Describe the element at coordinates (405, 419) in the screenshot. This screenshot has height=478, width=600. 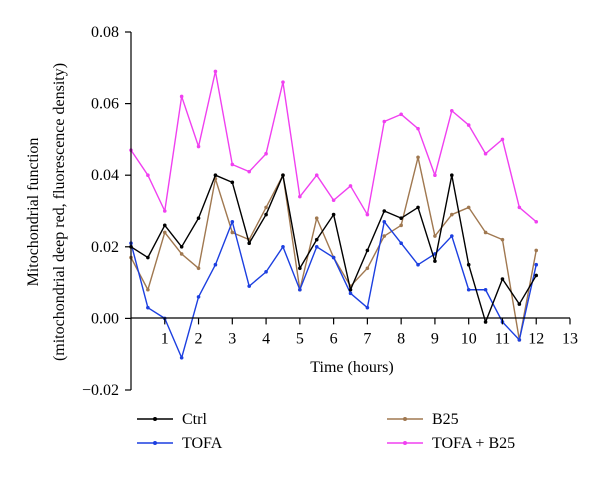
I see `legend-marker-b25` at that location.